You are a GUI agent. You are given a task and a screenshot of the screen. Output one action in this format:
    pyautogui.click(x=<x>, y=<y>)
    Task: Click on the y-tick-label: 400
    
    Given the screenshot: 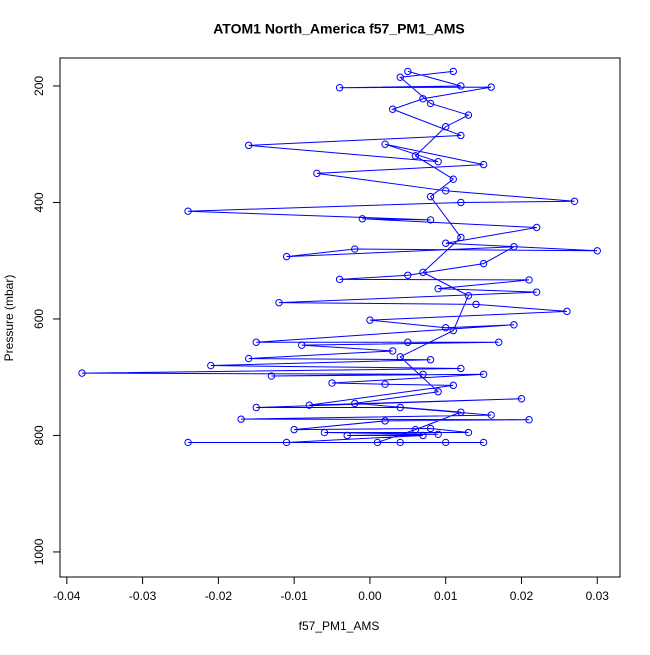 What is the action you would take?
    pyautogui.click(x=39, y=202)
    